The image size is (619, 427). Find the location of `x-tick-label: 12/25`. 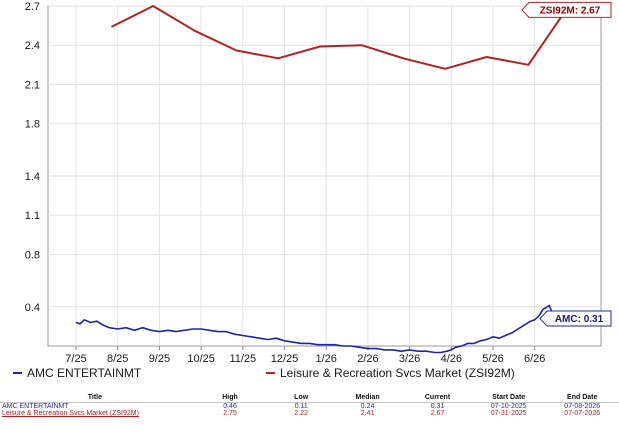

x-tick-label: 12/25 is located at coordinates (285, 359).